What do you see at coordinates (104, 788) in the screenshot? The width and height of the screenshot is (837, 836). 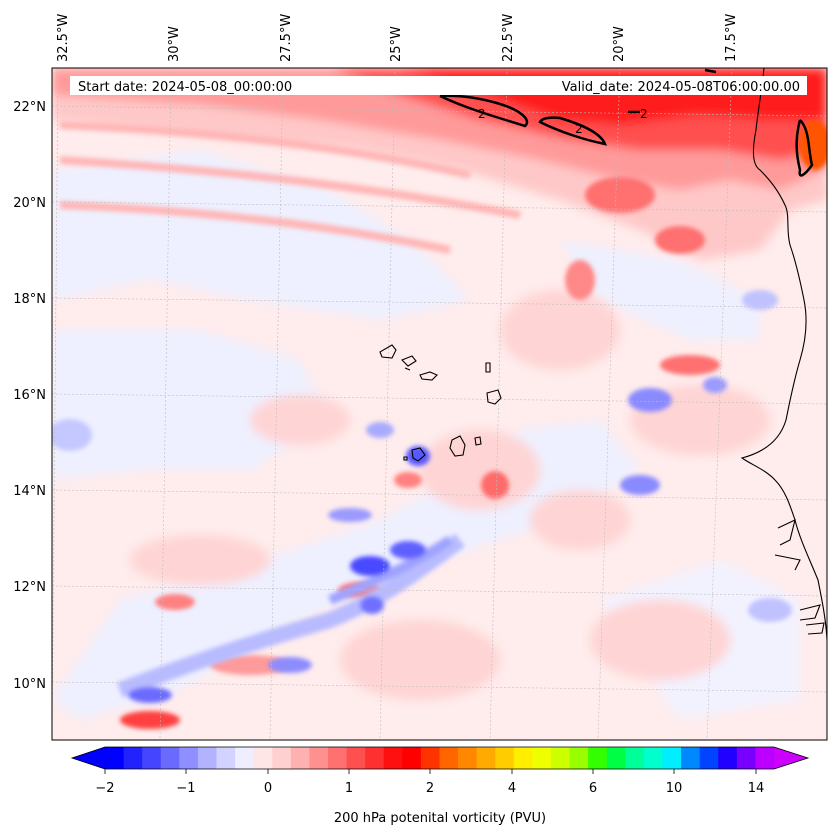 I see `colorbar-tick-label: −2` at bounding box center [104, 788].